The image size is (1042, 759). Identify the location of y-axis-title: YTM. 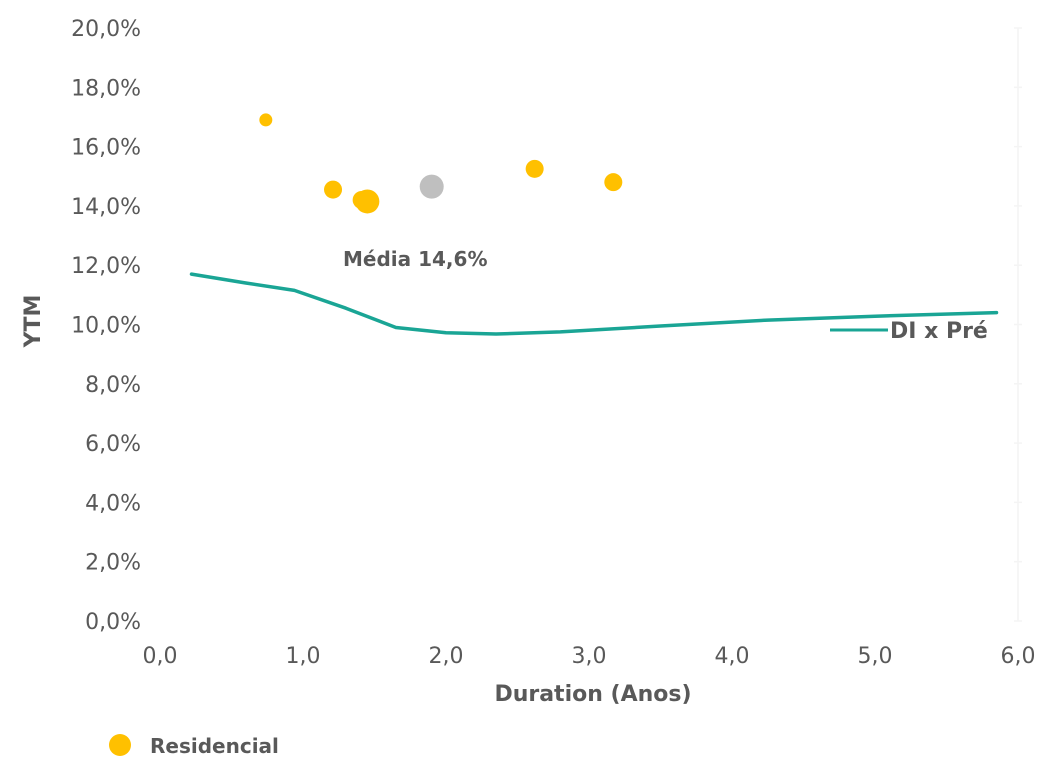
(33, 322).